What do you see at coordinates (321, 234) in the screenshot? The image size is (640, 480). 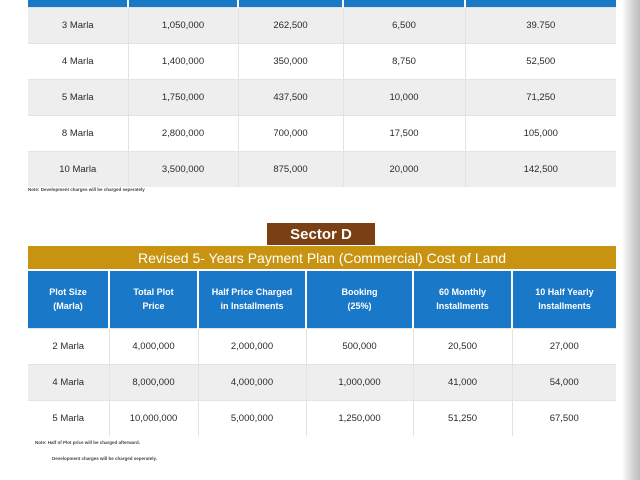 I see `sector-label: Sector D` at bounding box center [321, 234].